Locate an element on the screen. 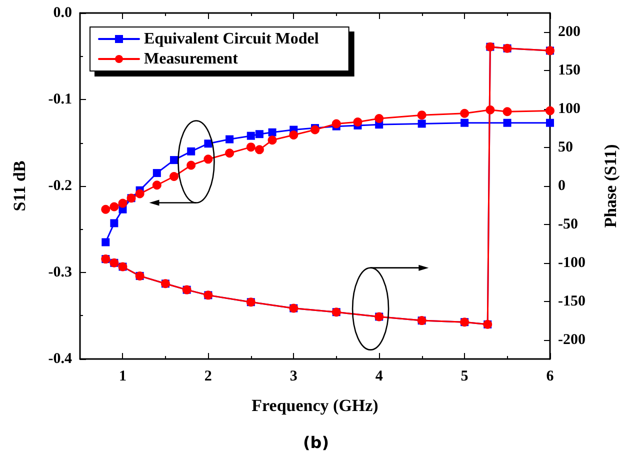 Image resolution: width=632 pixels, height=468 pixels. x-tick-label: 6 is located at coordinates (550, 376).